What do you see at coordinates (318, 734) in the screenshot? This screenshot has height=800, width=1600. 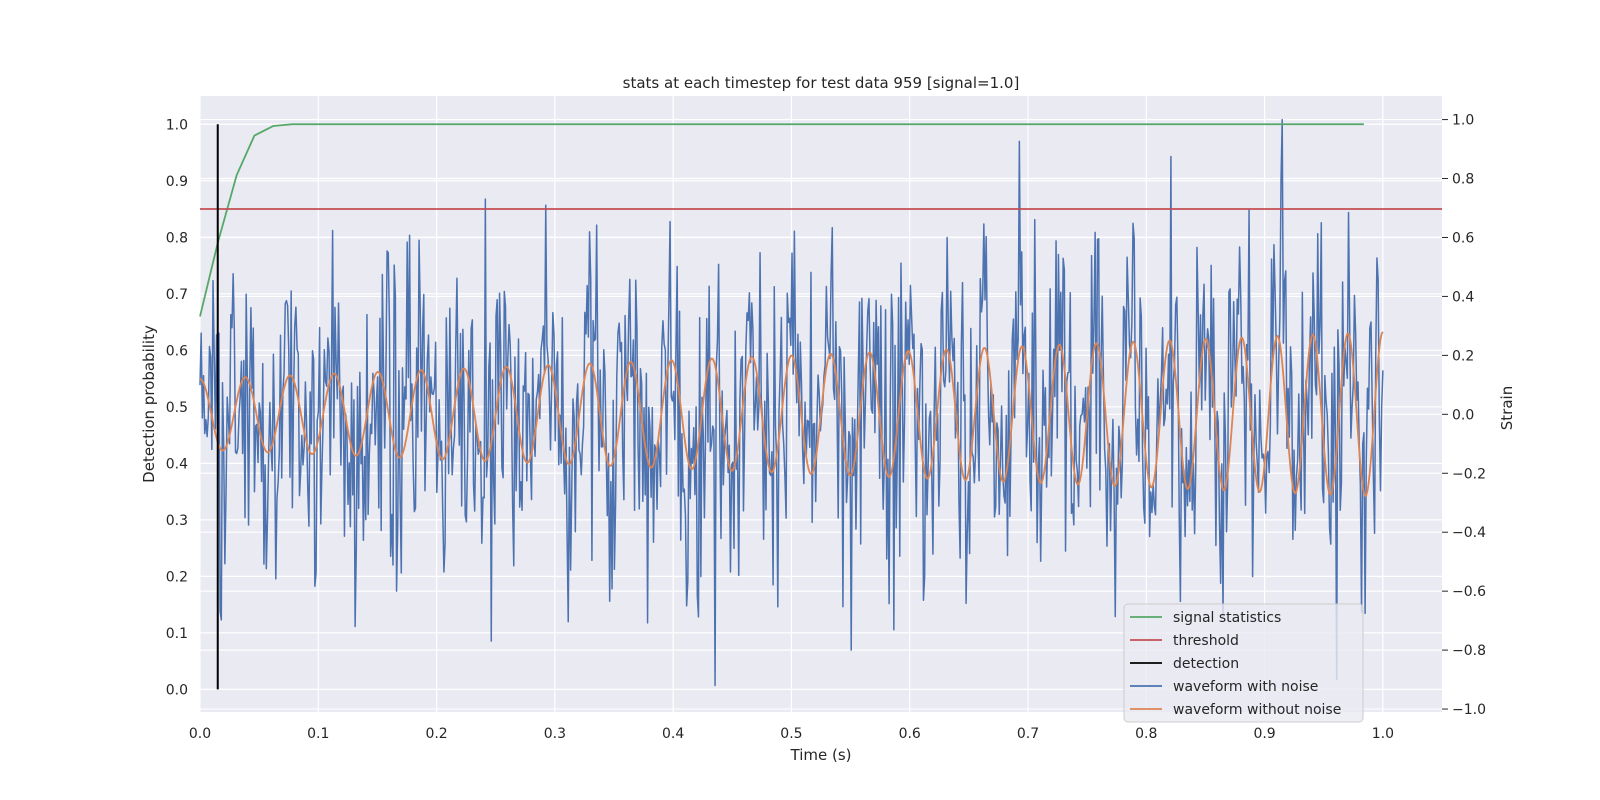 I see `x-tick-label: 0.1` at bounding box center [318, 734].